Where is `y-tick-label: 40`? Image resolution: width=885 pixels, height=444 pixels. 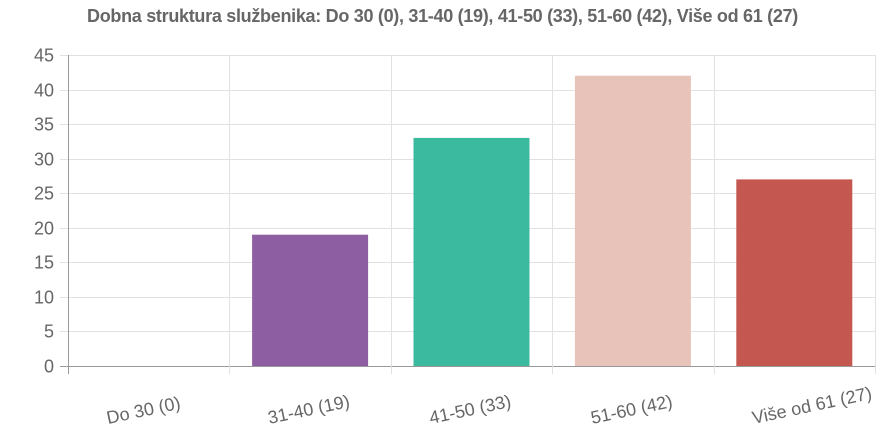
y-tick-label: 40 is located at coordinates (44, 91).